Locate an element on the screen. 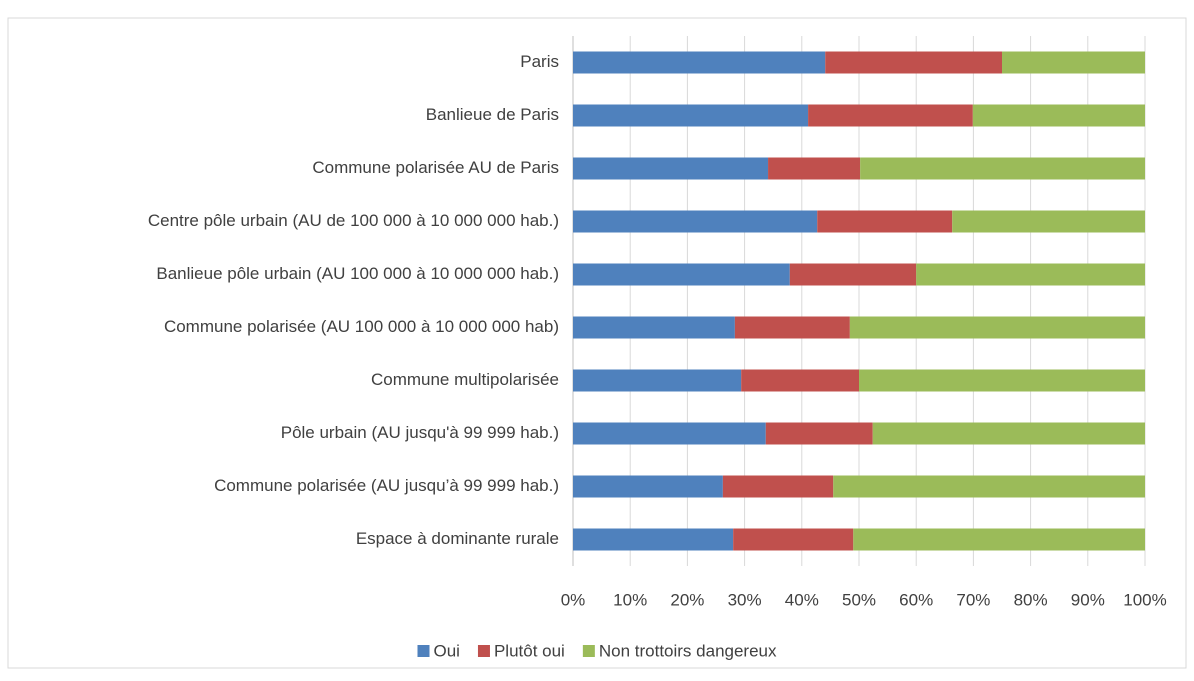  x-tick-label: 40% is located at coordinates (802, 599).